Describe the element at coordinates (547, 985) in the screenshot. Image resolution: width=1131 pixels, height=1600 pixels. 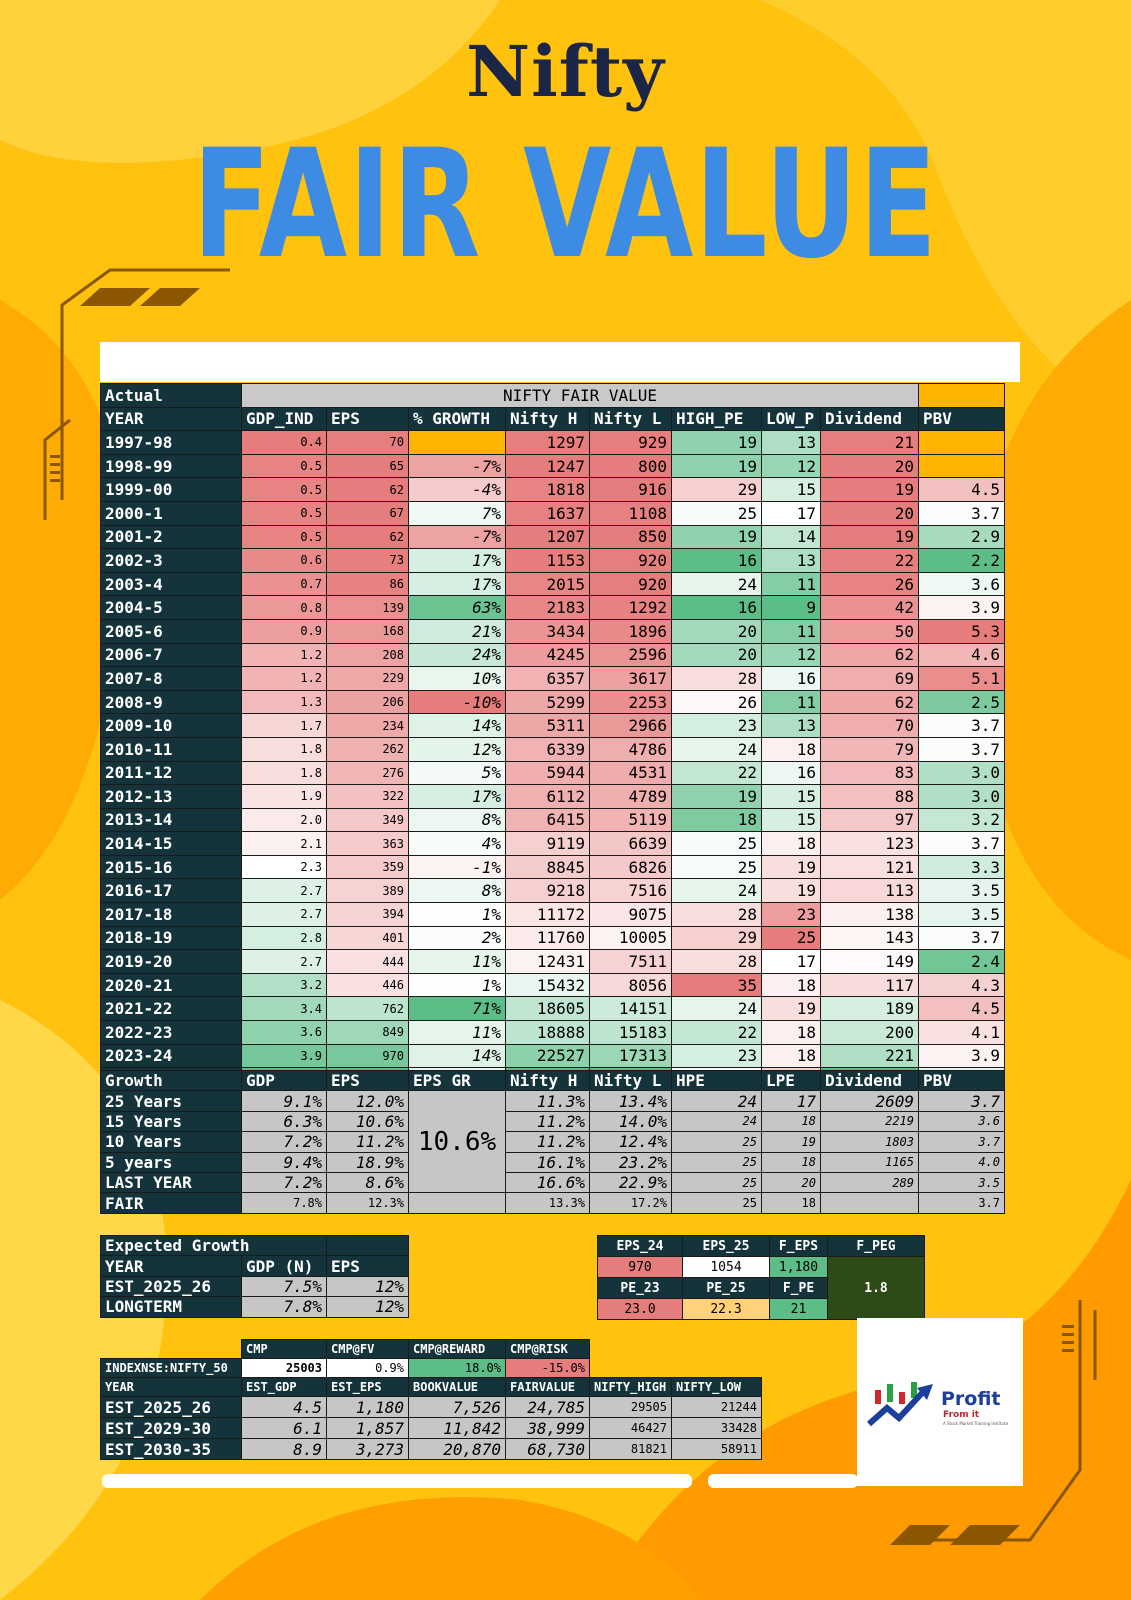
I see `cell-nifty-high: 15432` at that location.